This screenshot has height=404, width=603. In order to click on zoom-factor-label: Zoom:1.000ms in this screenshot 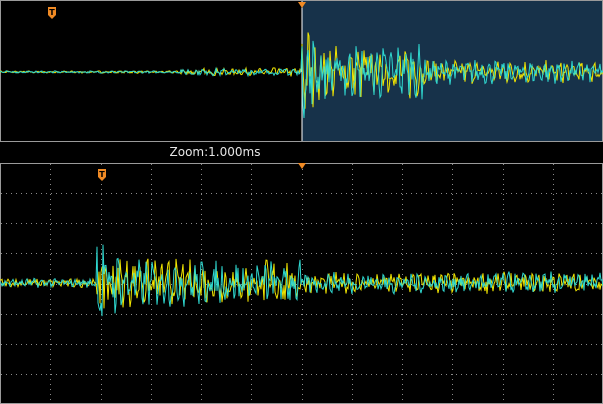, I will do `click(215, 152)`.